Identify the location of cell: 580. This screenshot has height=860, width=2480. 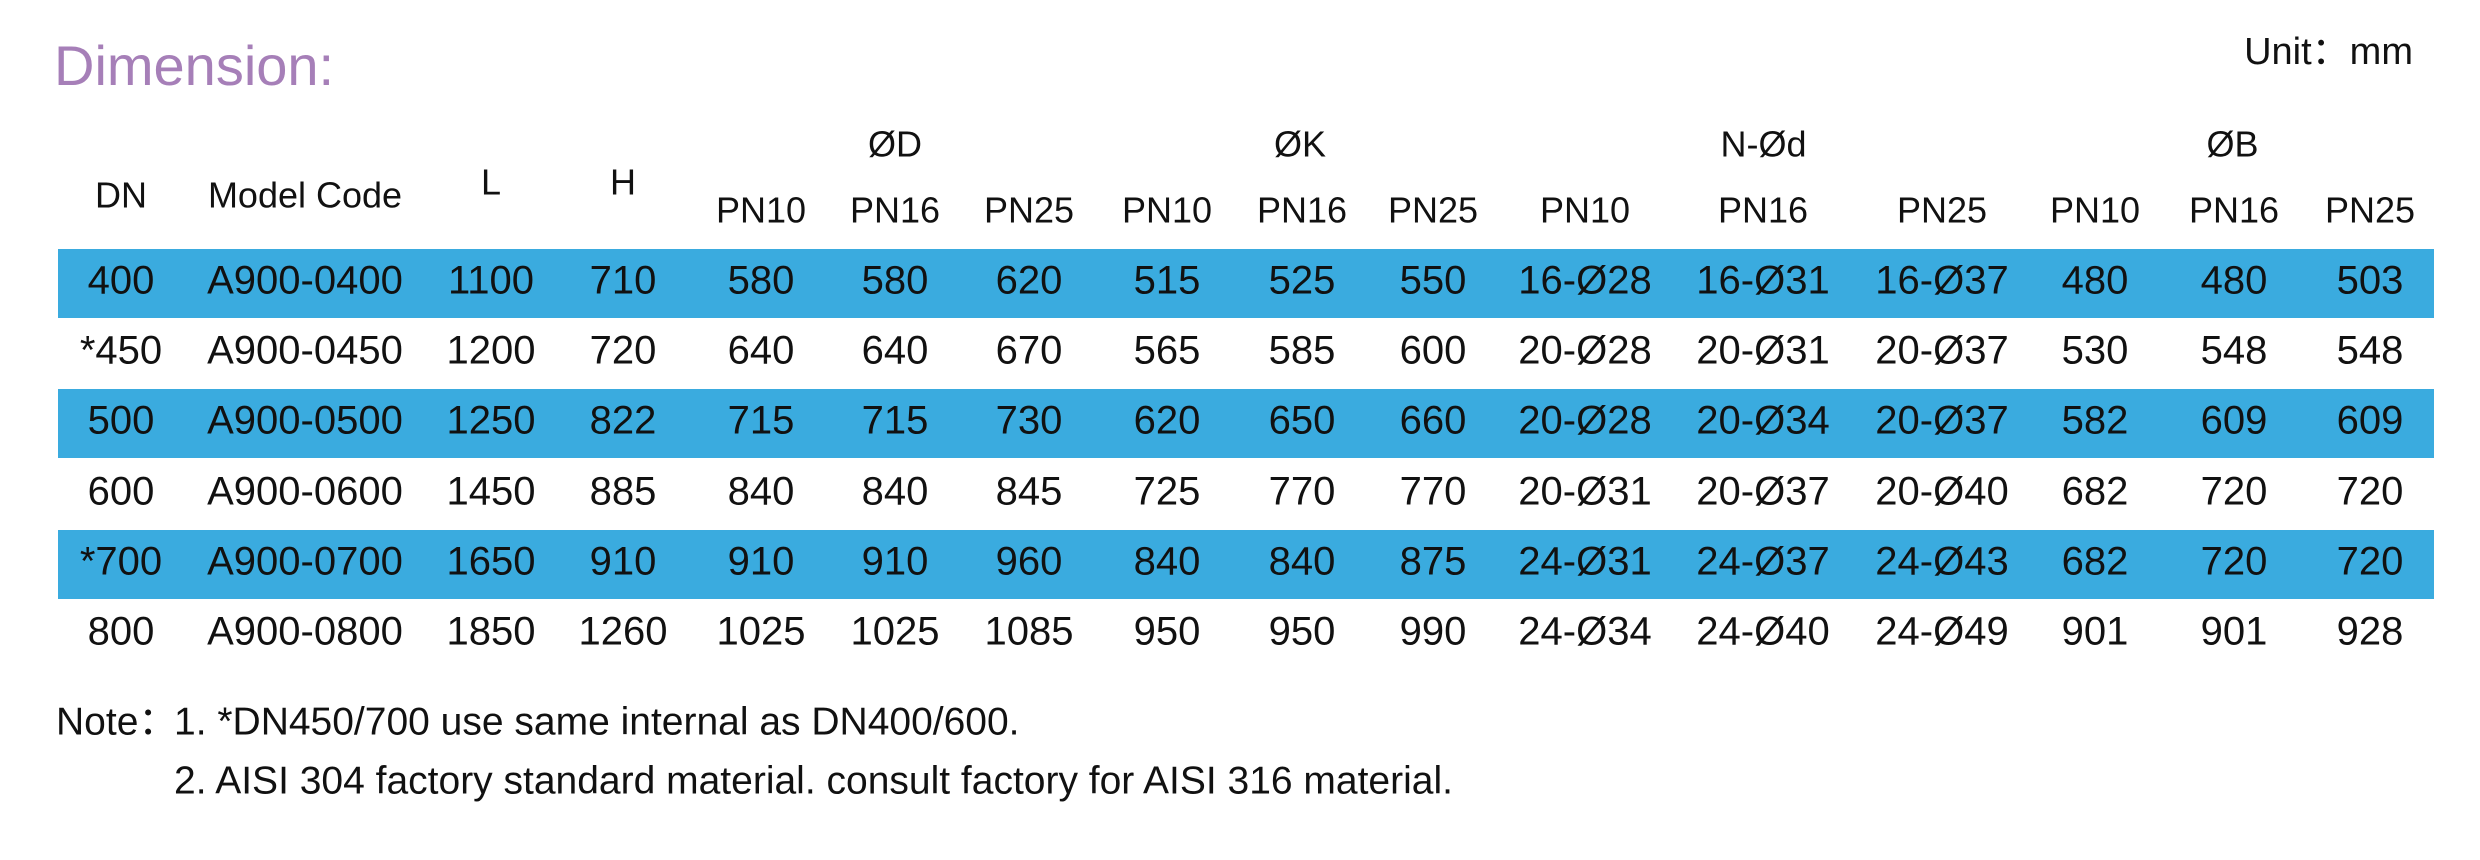
(761, 281).